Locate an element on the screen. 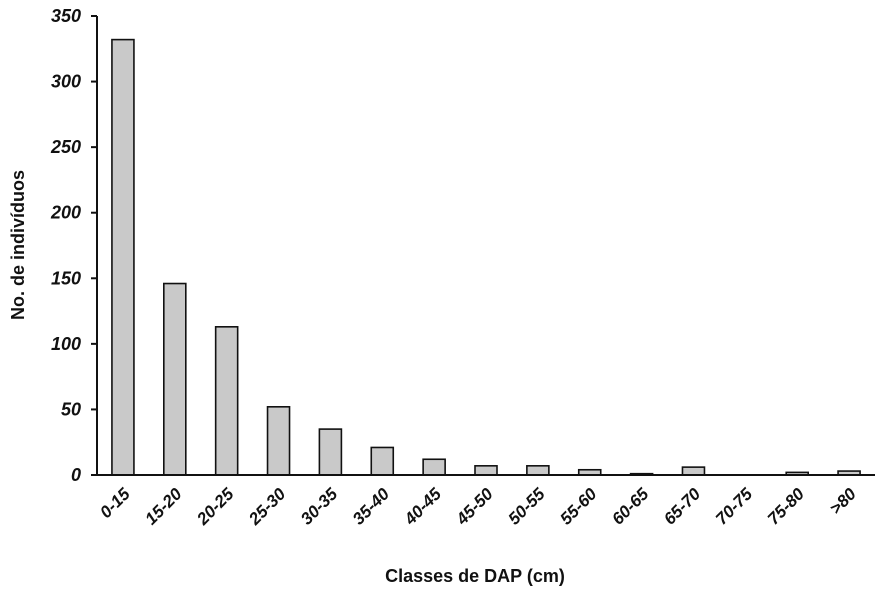 This screenshot has height=592, width=887. x-tick-label: 55-60 is located at coordinates (578, 506).